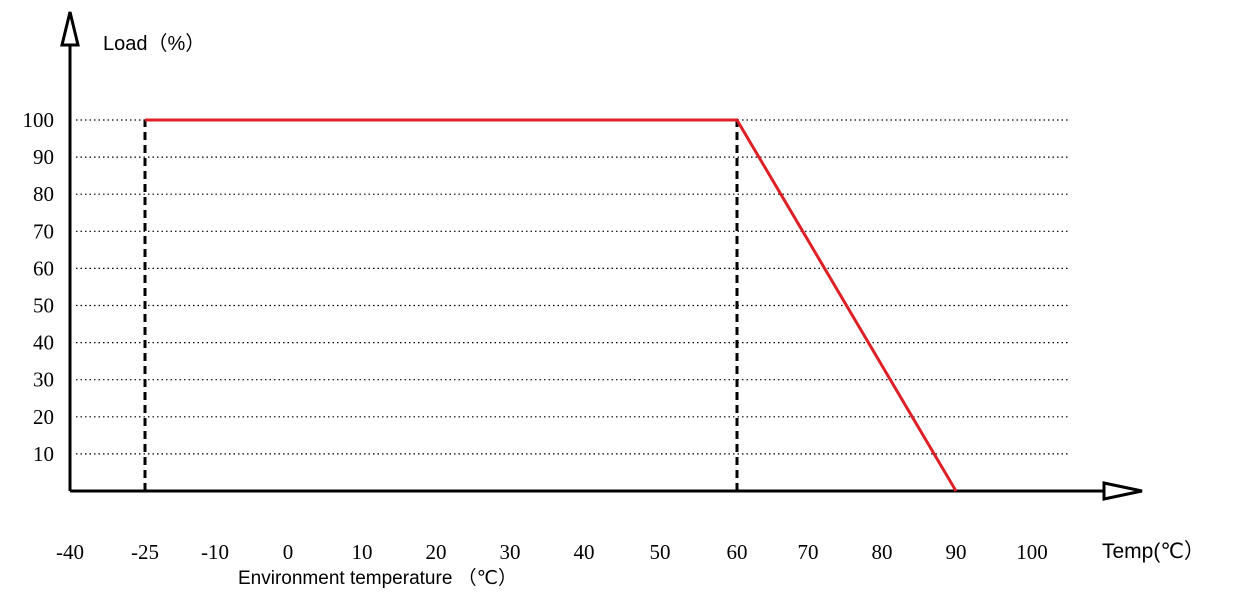  What do you see at coordinates (70, 552) in the screenshot?
I see `x-tick-label: -40` at bounding box center [70, 552].